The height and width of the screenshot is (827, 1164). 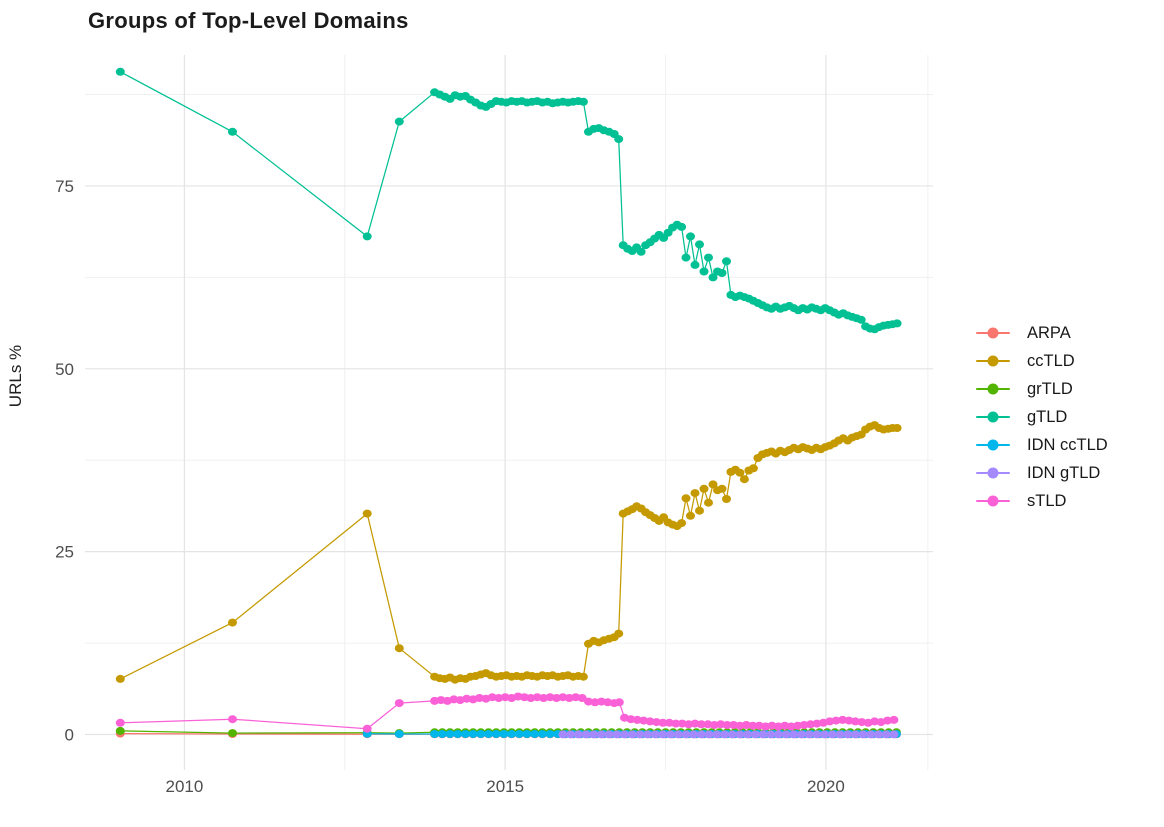 What do you see at coordinates (1047, 500) in the screenshot?
I see `legend-label: sTLD` at bounding box center [1047, 500].